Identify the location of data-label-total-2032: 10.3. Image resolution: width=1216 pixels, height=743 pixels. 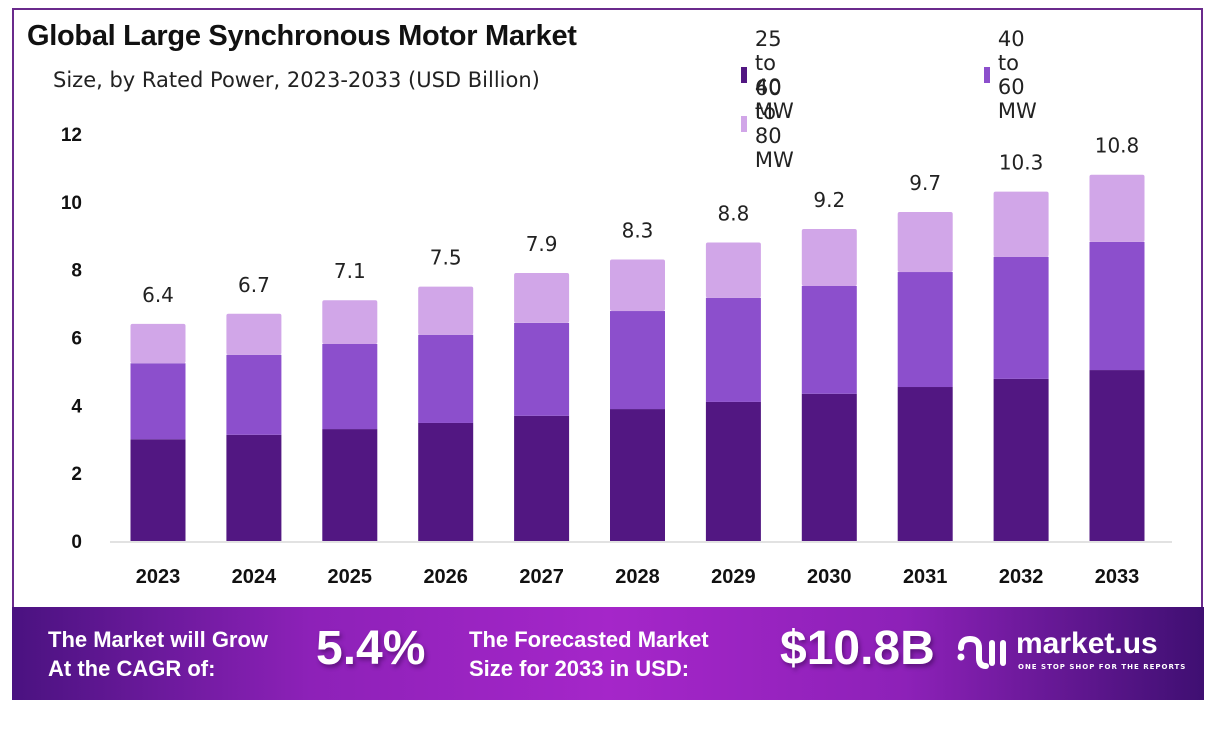
(1021, 163).